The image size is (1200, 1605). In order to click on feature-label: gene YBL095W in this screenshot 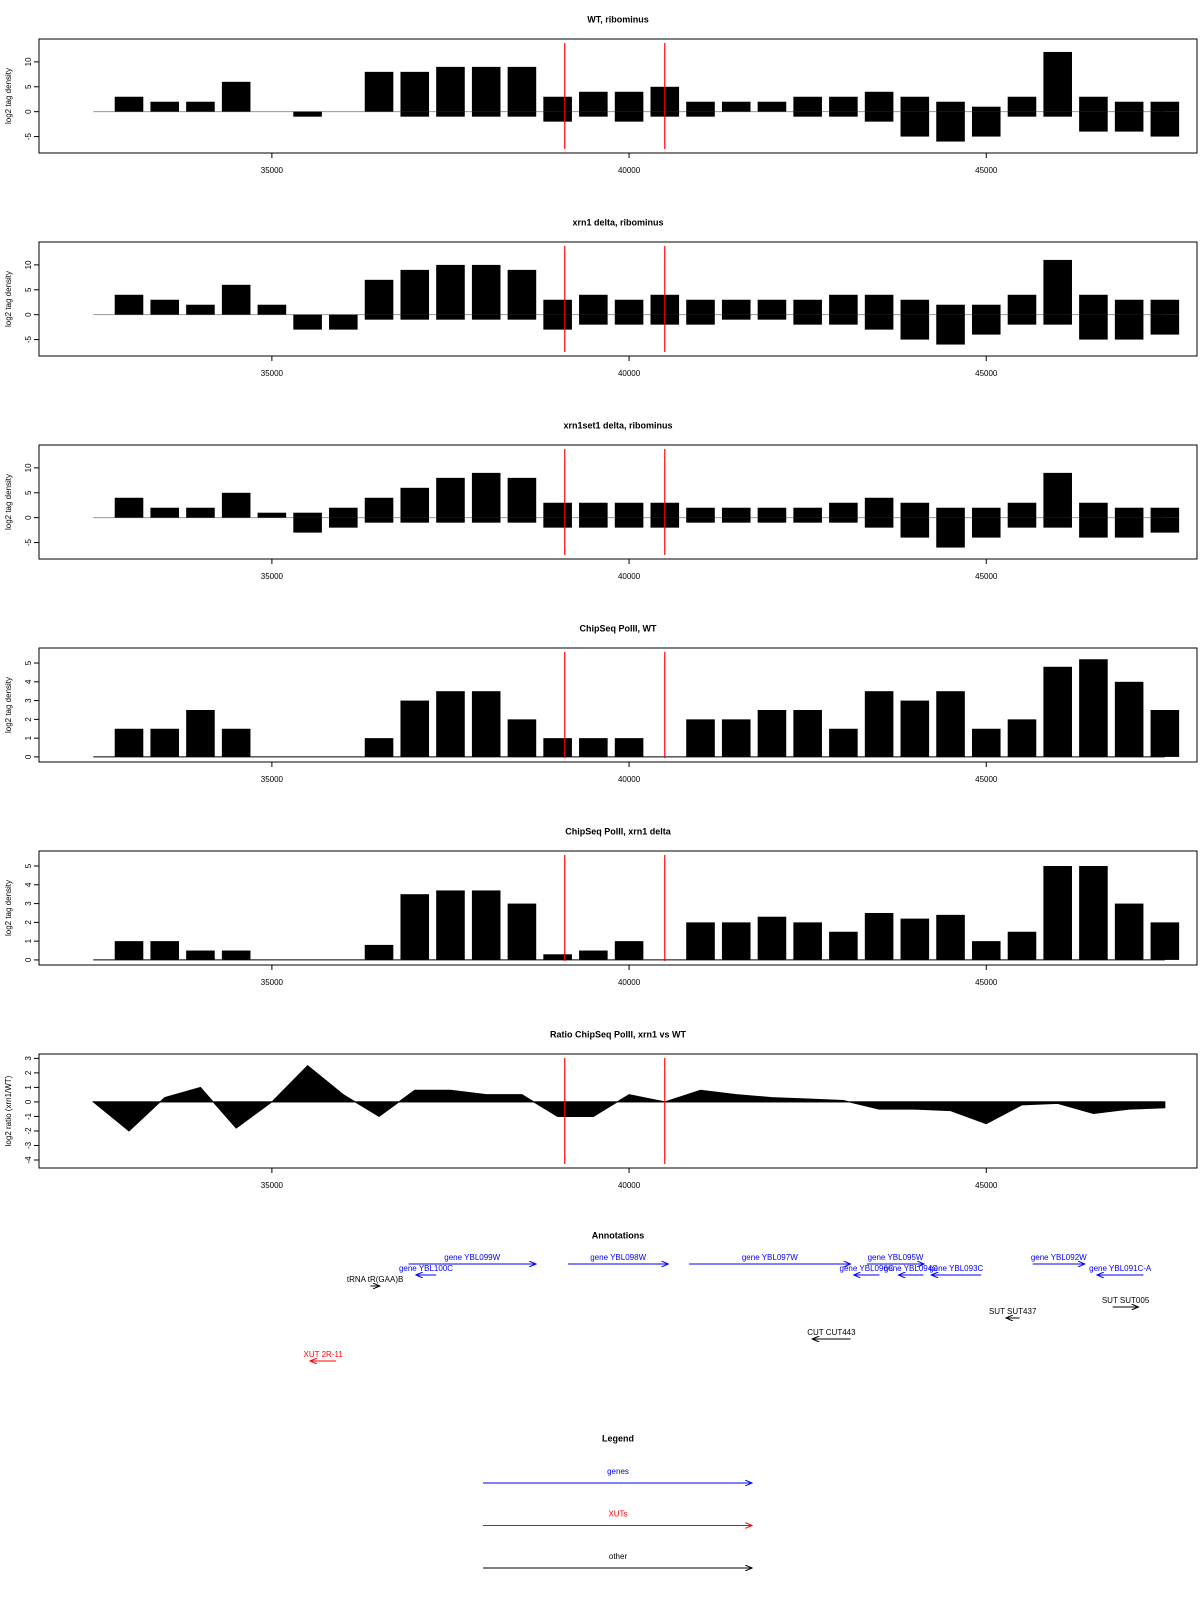, I will do `click(896, 1257)`.